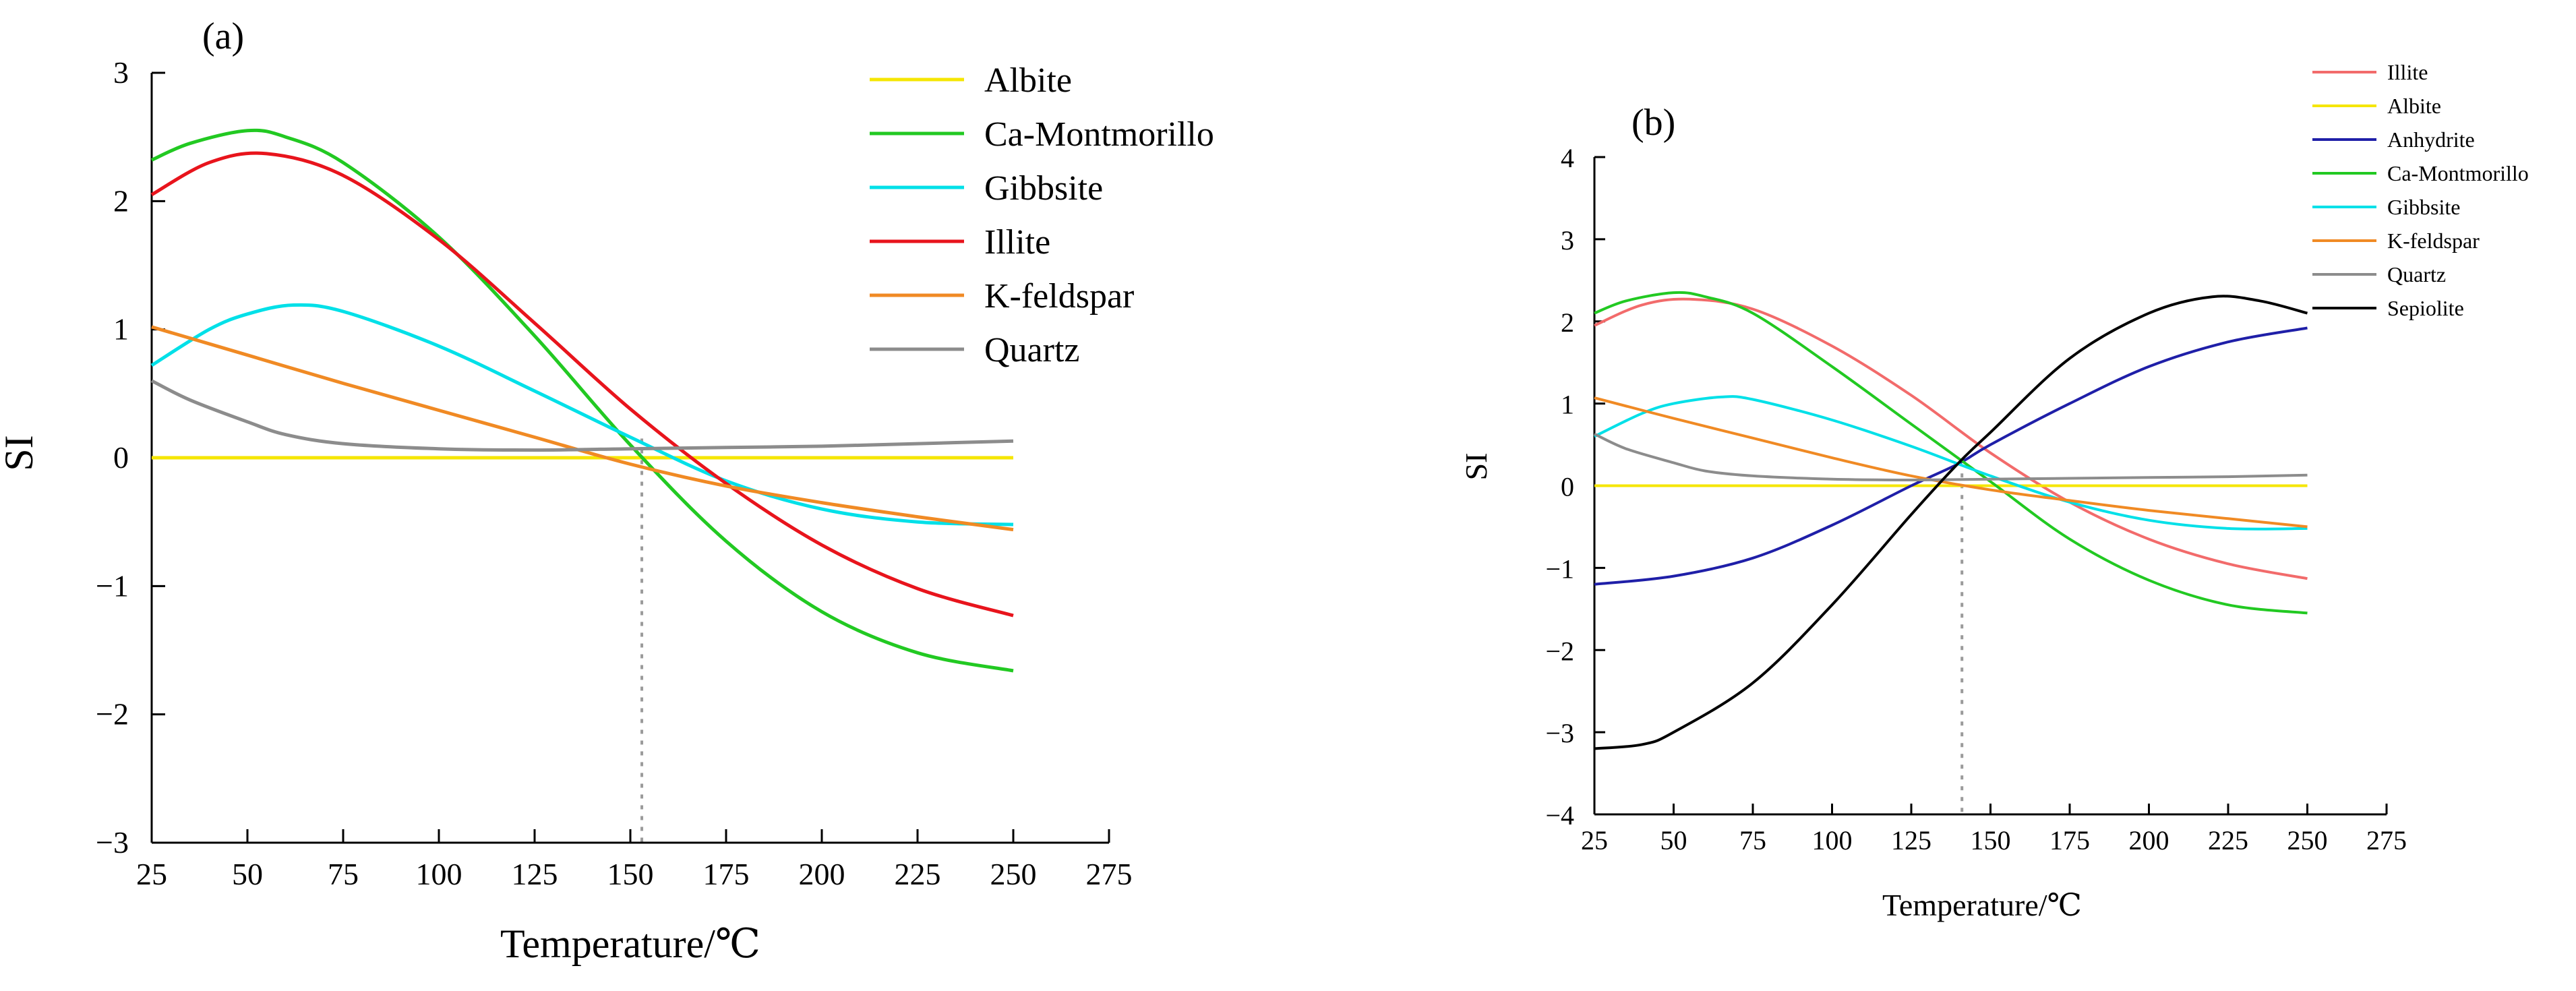  What do you see at coordinates (223, 37) in the screenshot?
I see `panel-label: (a)` at bounding box center [223, 37].